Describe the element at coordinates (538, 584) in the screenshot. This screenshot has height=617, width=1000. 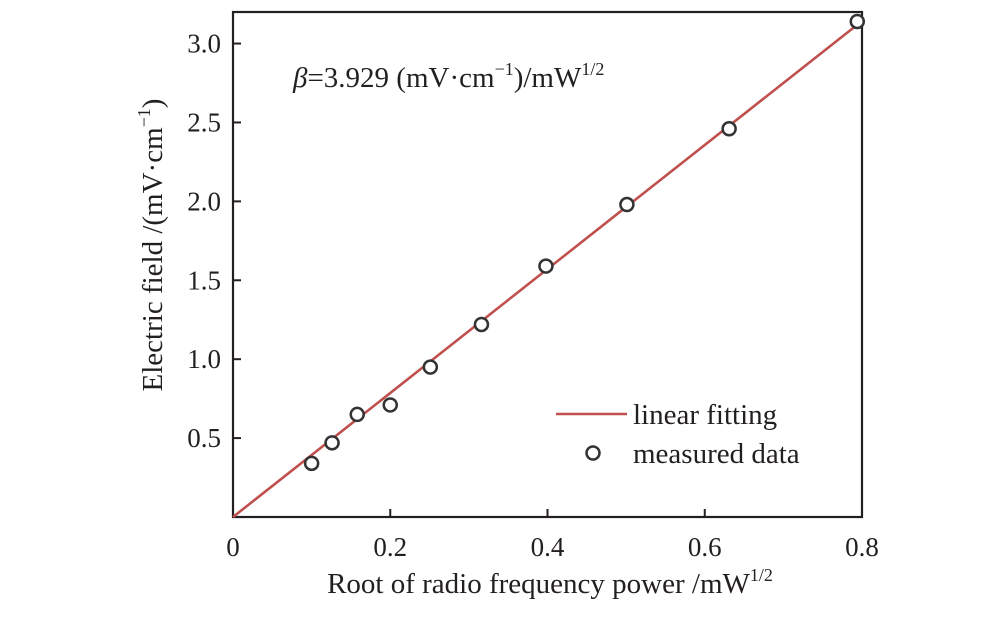
I see `x-axis-title-text: Root of radio frequency power /mW` at that location.